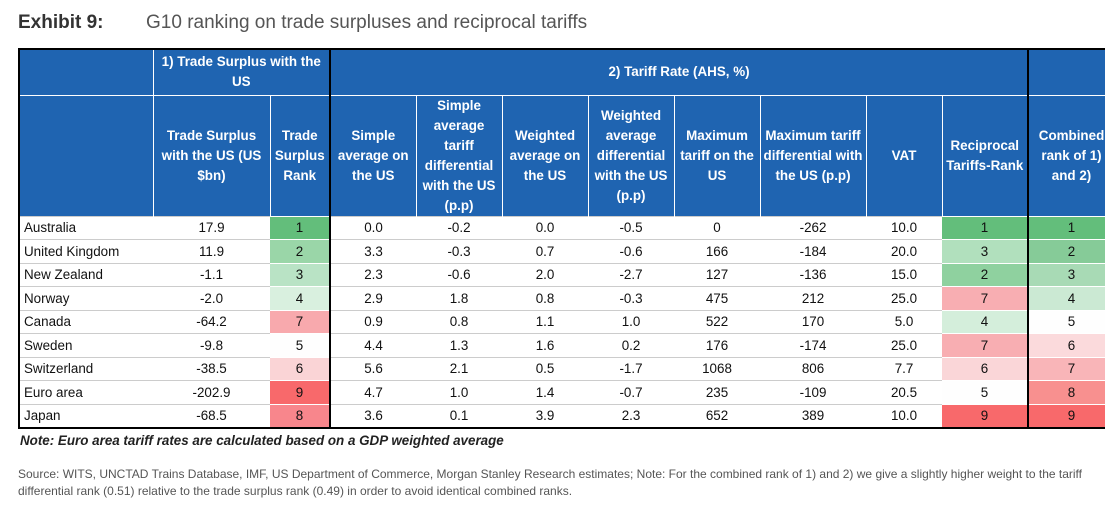  What do you see at coordinates (813, 321) in the screenshot?
I see `max-diff-cell: 170` at bounding box center [813, 321].